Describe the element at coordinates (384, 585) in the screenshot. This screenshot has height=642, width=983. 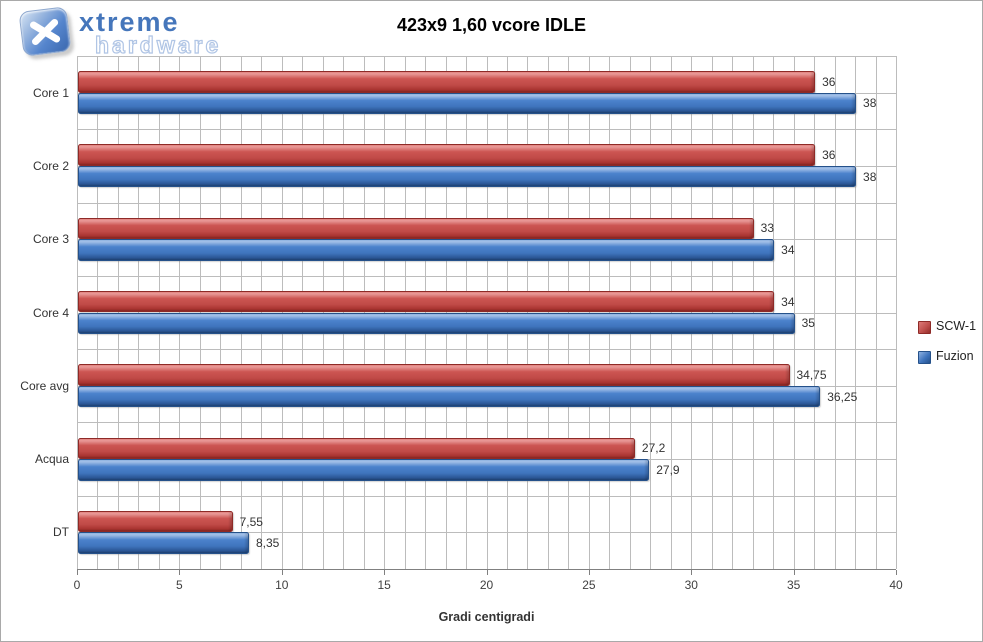
I see `x-axis-tick-label: 15` at that location.